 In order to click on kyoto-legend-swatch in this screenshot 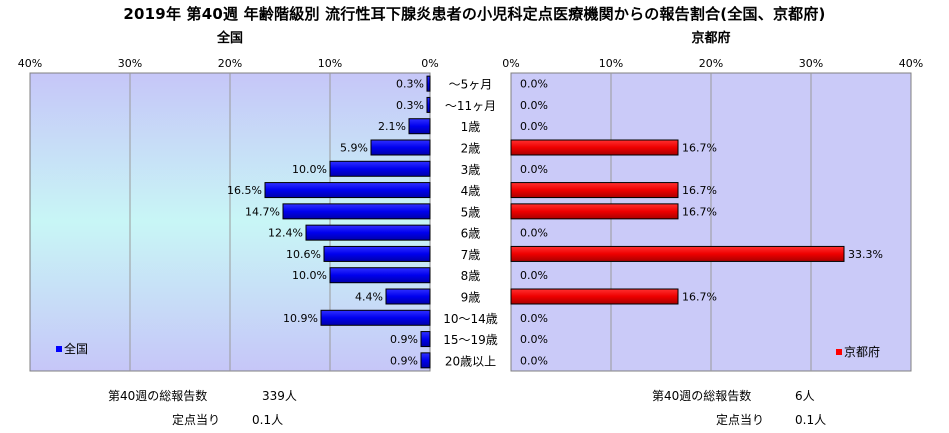, I will do `click(839, 352)`.